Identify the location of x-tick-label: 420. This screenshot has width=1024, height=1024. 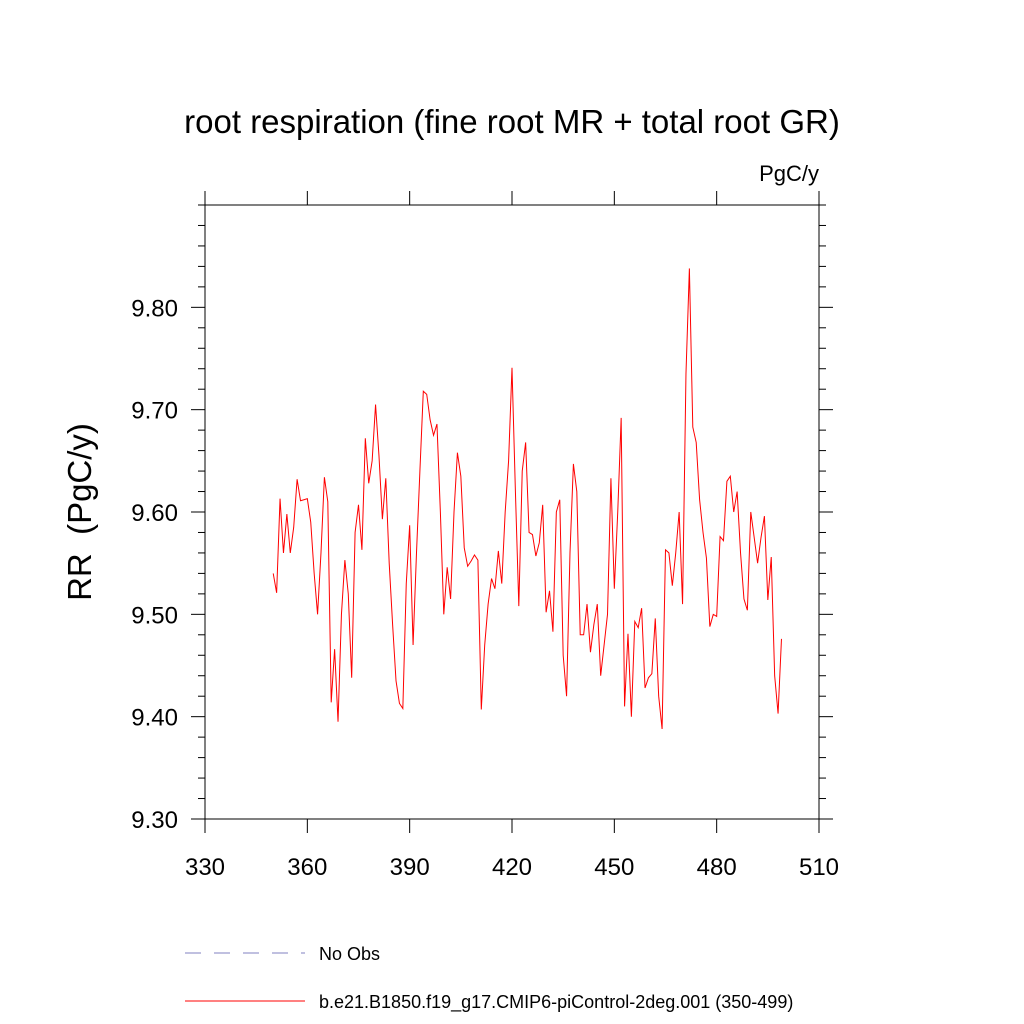
(512, 867).